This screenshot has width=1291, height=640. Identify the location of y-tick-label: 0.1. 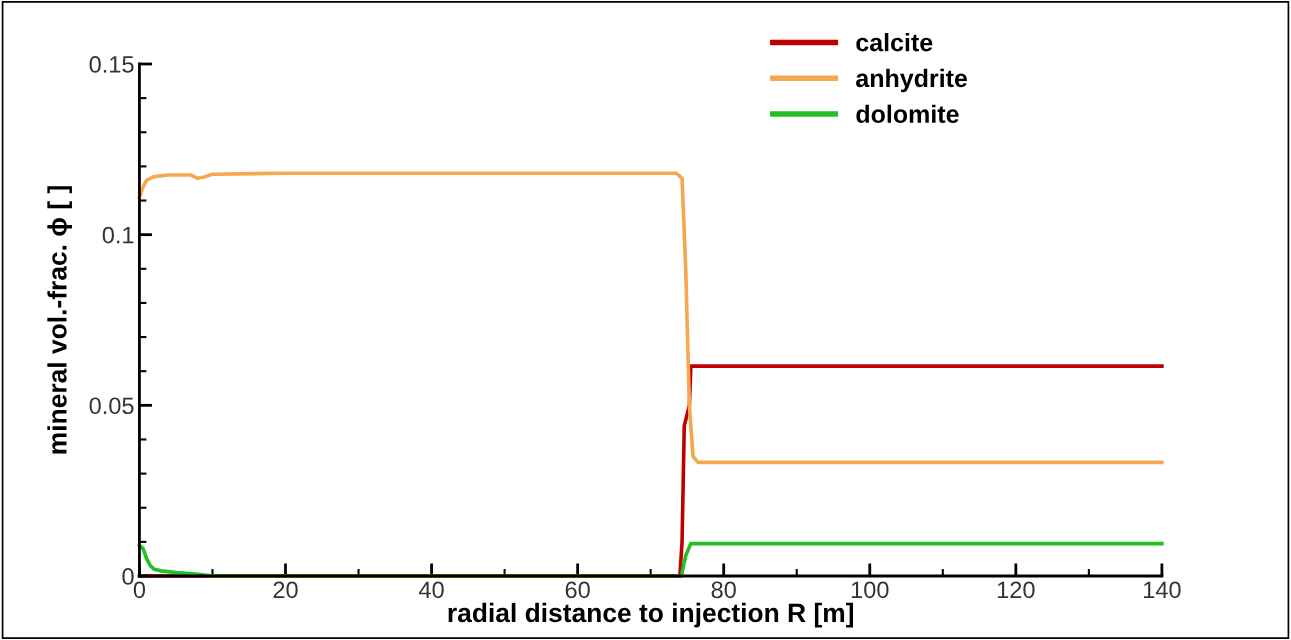
(118, 235).